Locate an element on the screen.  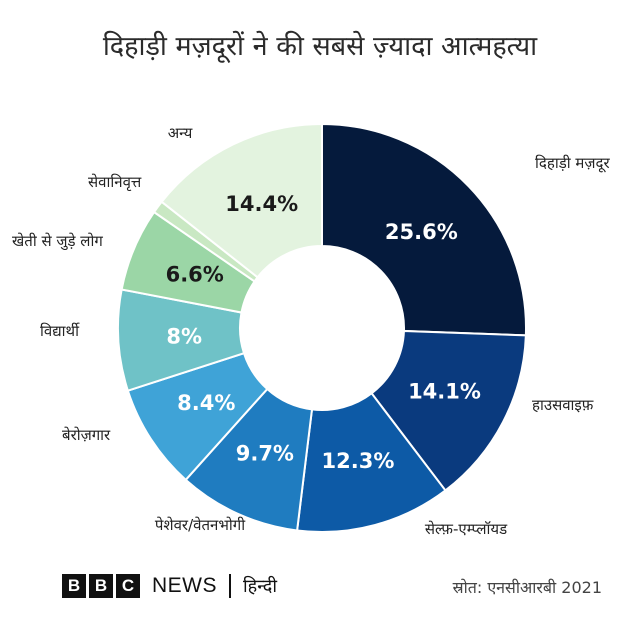
logo-separator is located at coordinates (230, 586).